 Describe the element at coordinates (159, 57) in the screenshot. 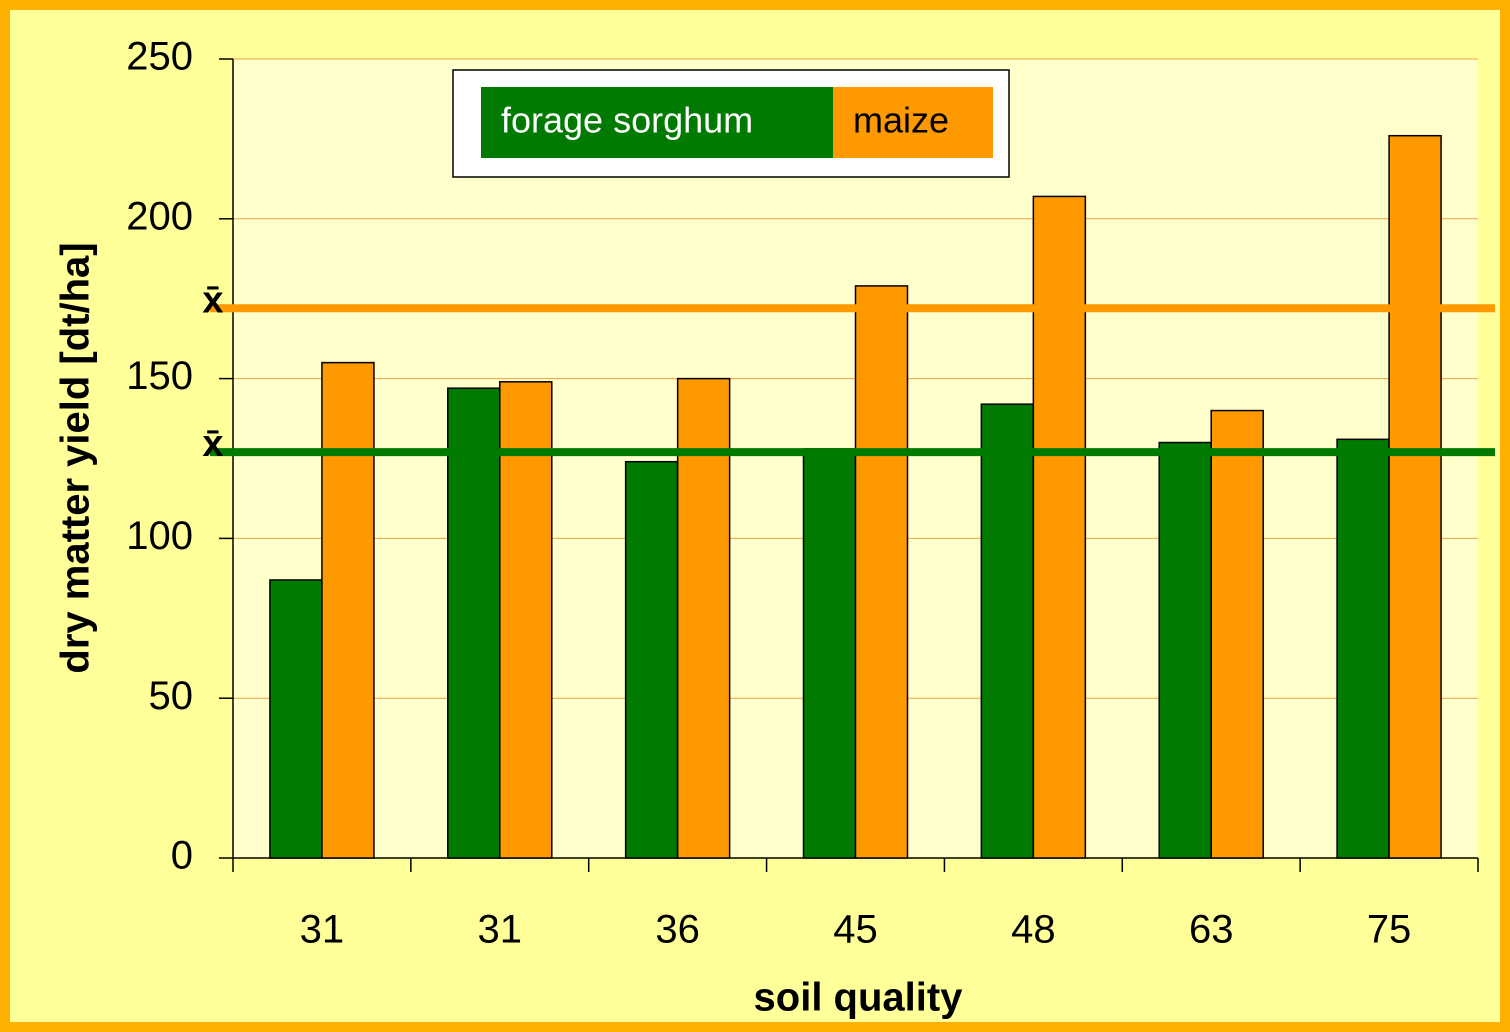

I see `y-tick-label: 250` at that location.